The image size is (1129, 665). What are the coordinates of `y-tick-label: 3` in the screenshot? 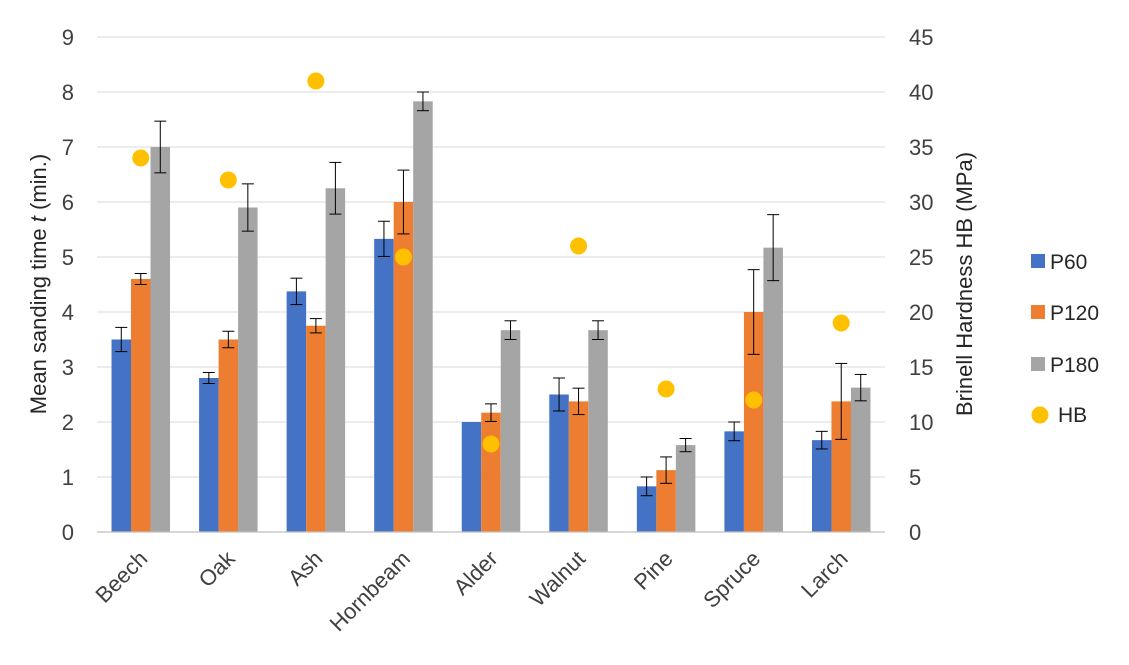 It's located at (68, 367).